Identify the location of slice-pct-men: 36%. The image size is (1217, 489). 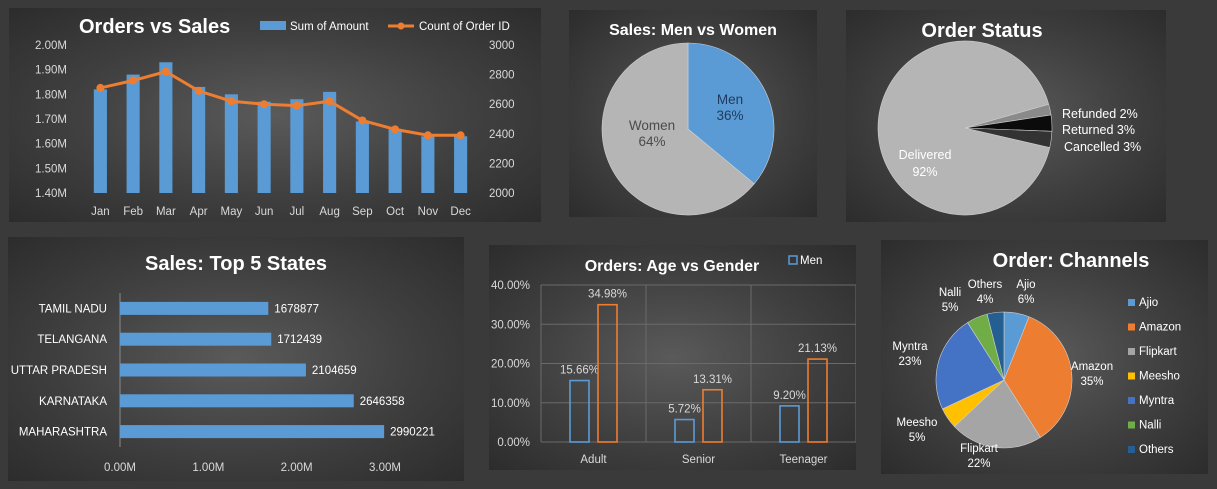
(729, 115).